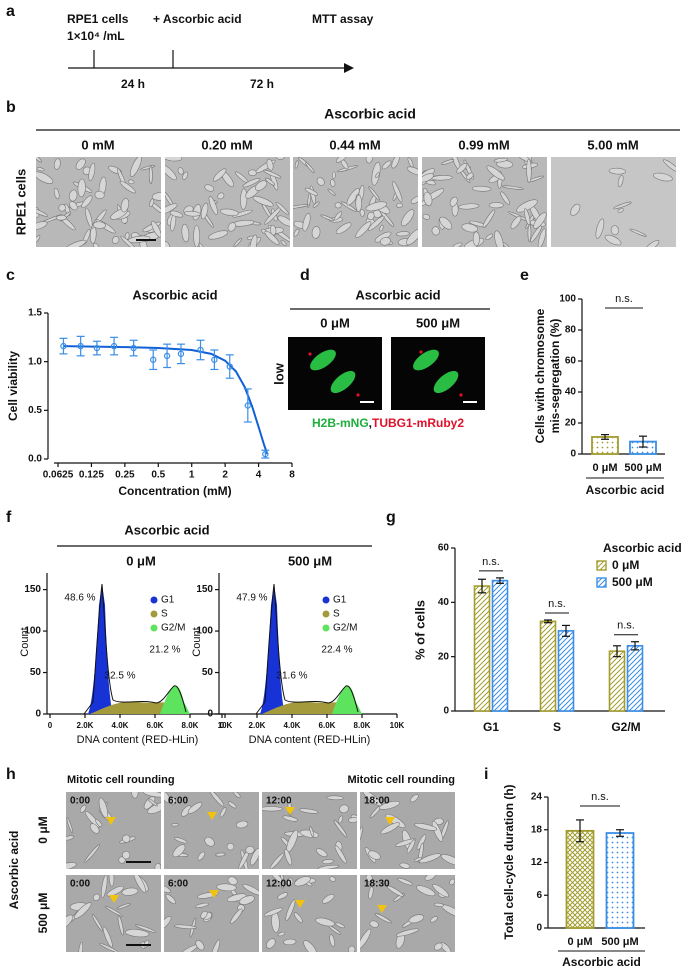 The width and height of the screenshot is (694, 970). Describe the element at coordinates (96, 36) in the screenshot. I see `timeline-text: 1×10⁴ /mL` at that location.